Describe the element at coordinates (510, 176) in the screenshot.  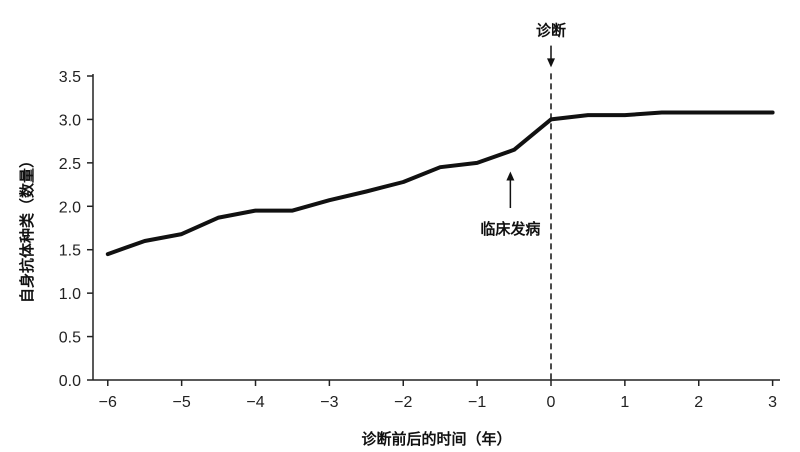
I see `onset-arrow-head` at that location.